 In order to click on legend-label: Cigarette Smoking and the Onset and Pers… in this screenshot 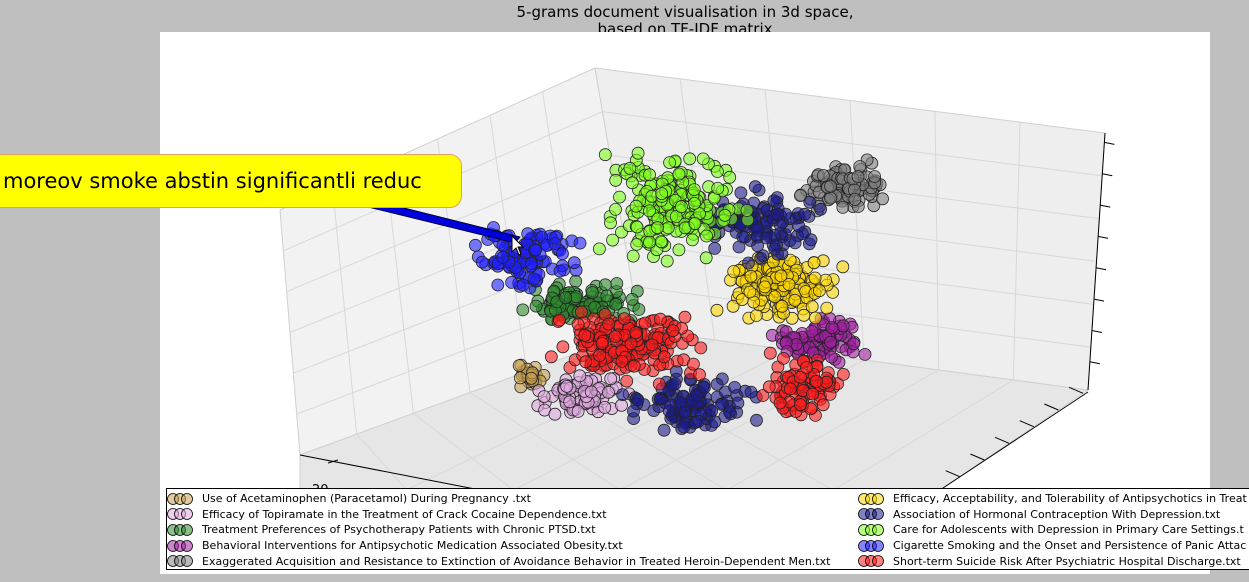, I will do `click(1070, 546)`.